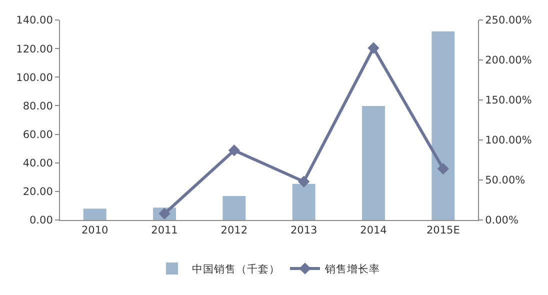 The width and height of the screenshot is (548, 295). I want to click on x-tick-label: 2011, so click(164, 230).